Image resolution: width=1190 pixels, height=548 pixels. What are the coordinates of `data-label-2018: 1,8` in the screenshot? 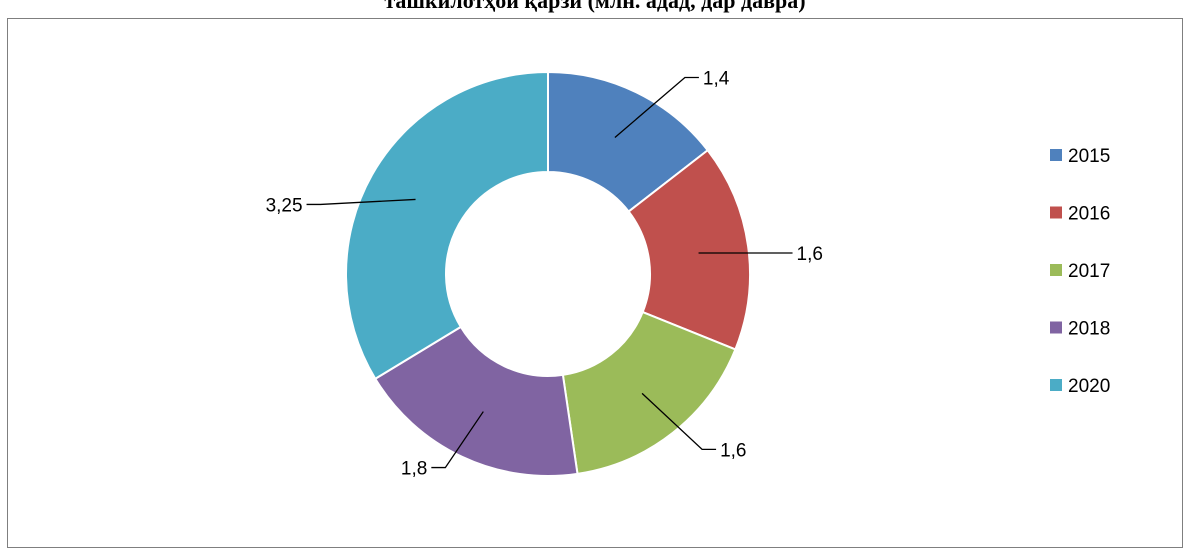 It's located at (414, 469).